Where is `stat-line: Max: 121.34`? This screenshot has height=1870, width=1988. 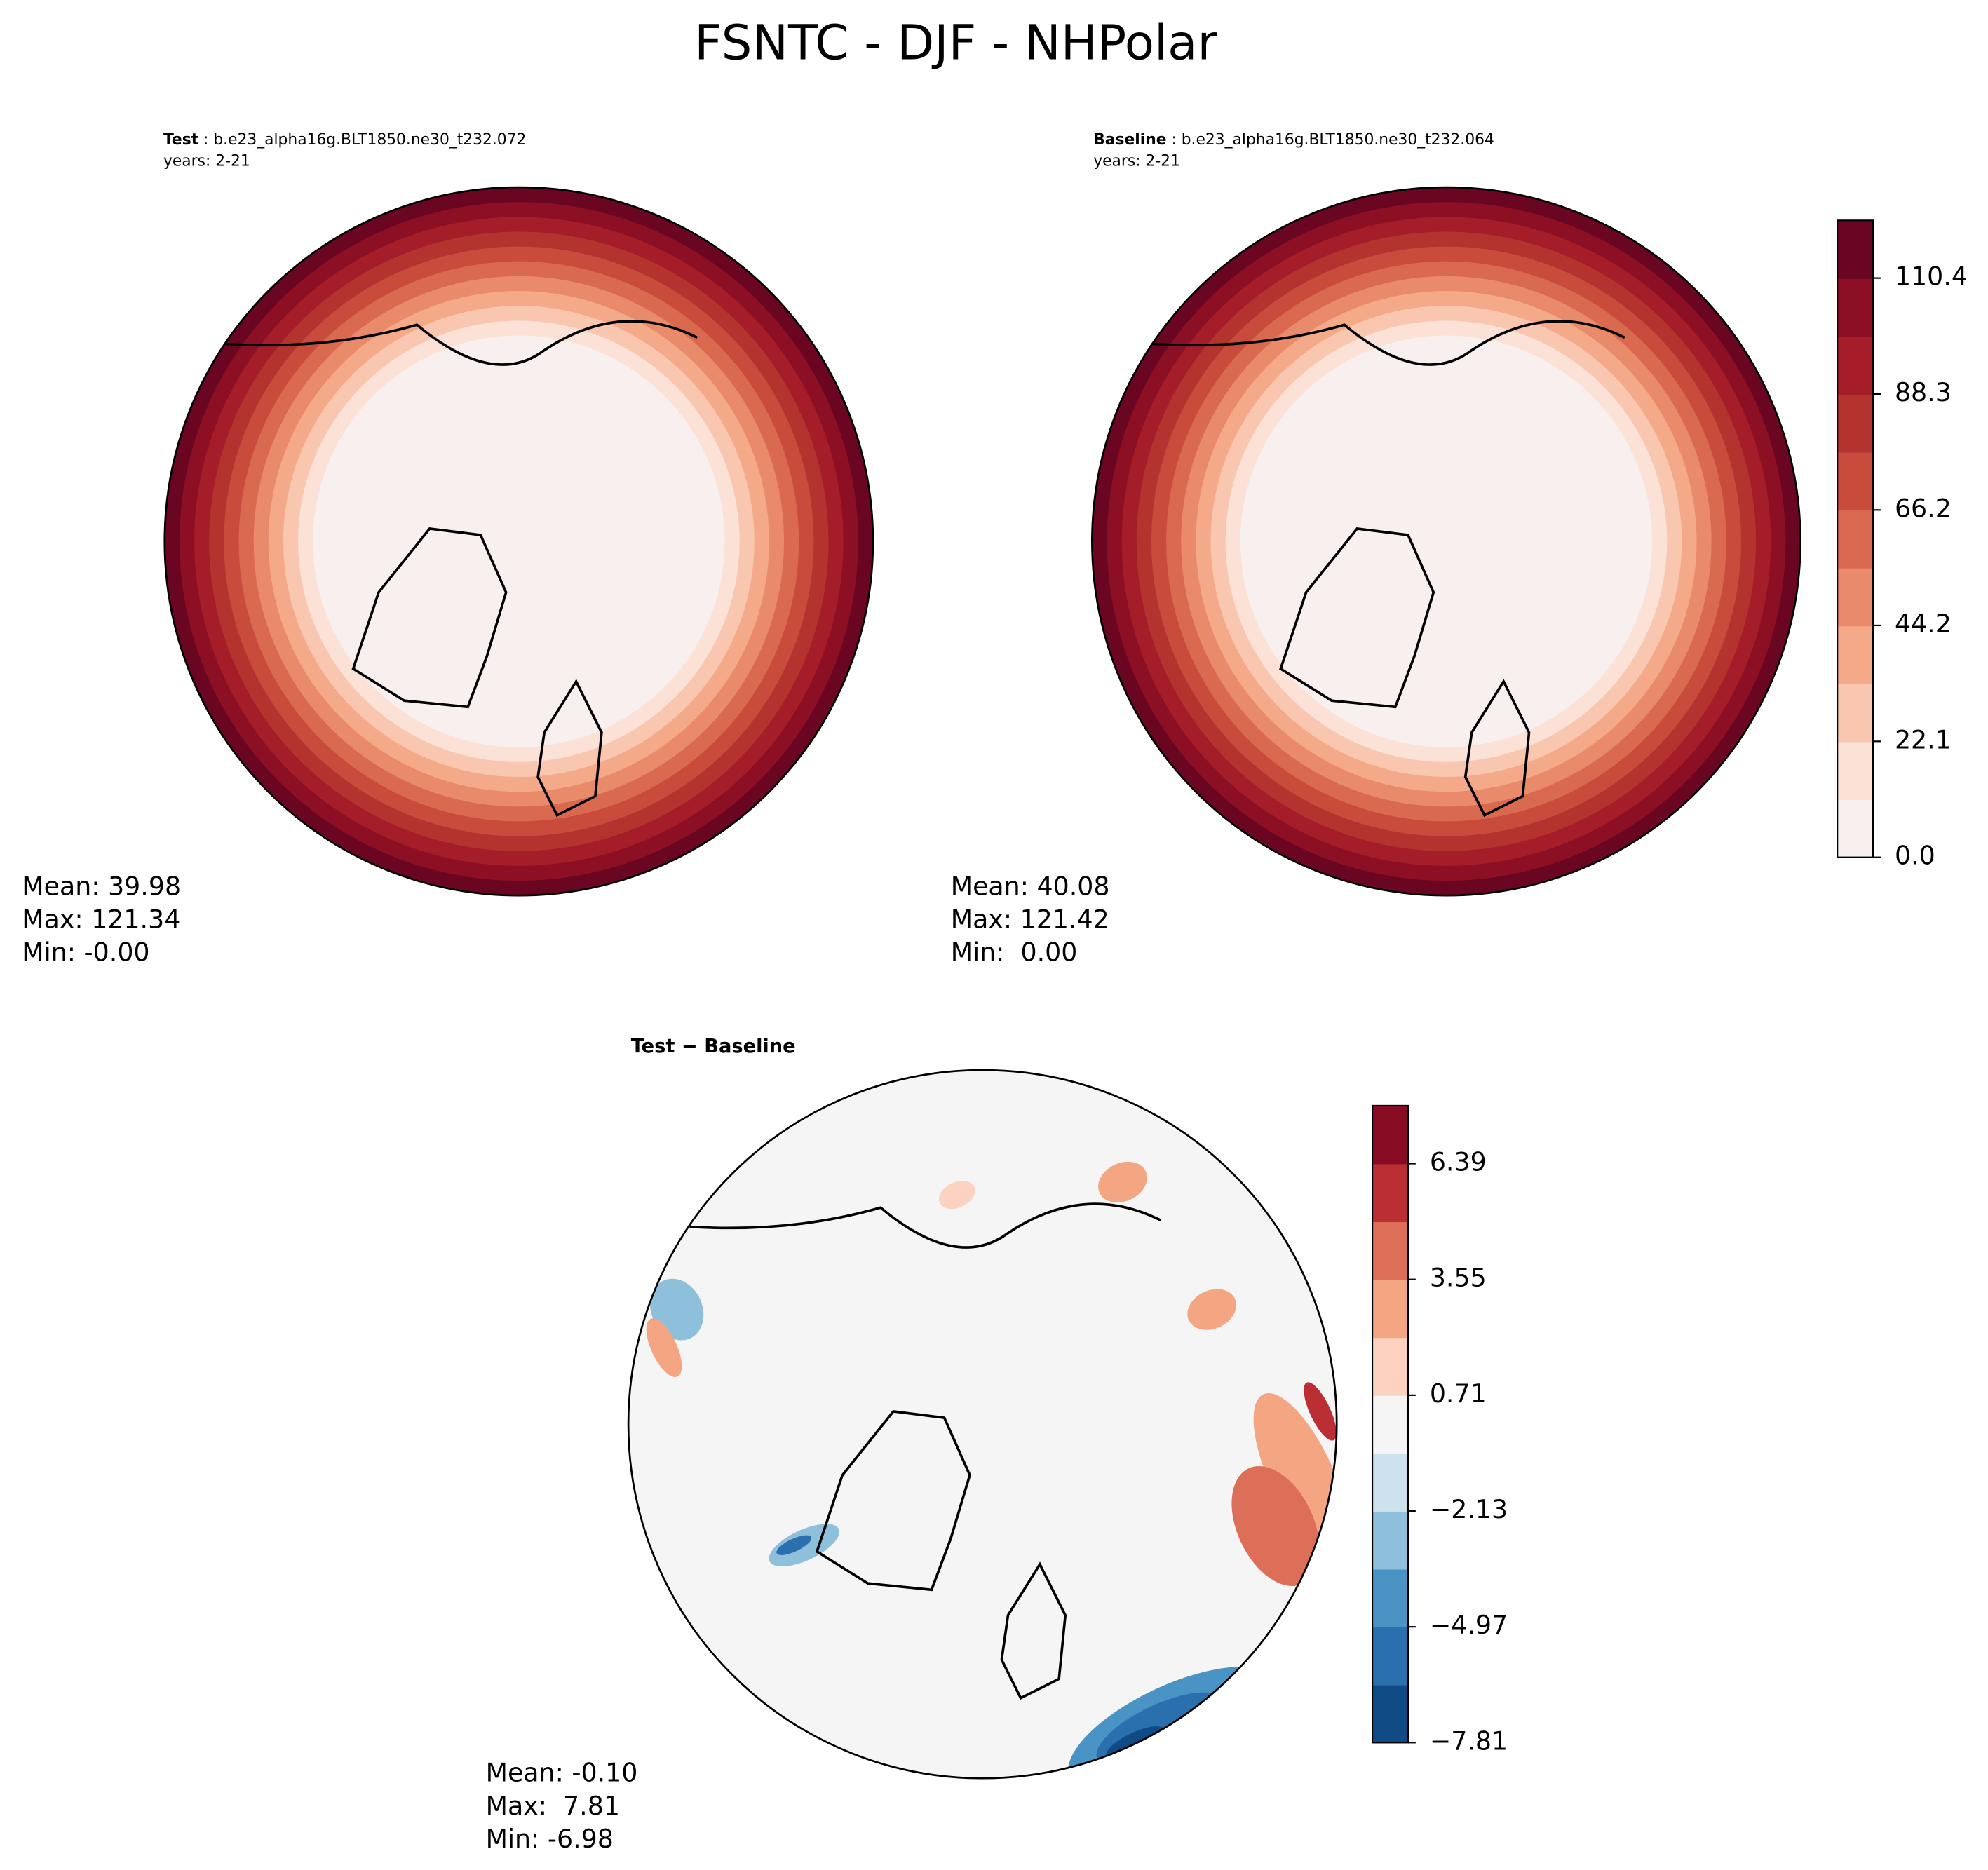
stat-line: Max: 121.34 is located at coordinates (101, 920).